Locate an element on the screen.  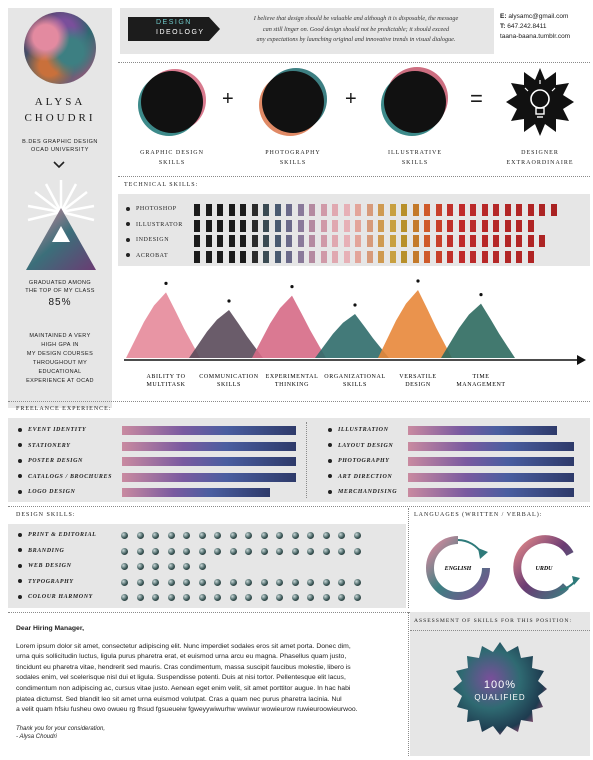
plus-sign-2: + is located at coordinates (351, 99).